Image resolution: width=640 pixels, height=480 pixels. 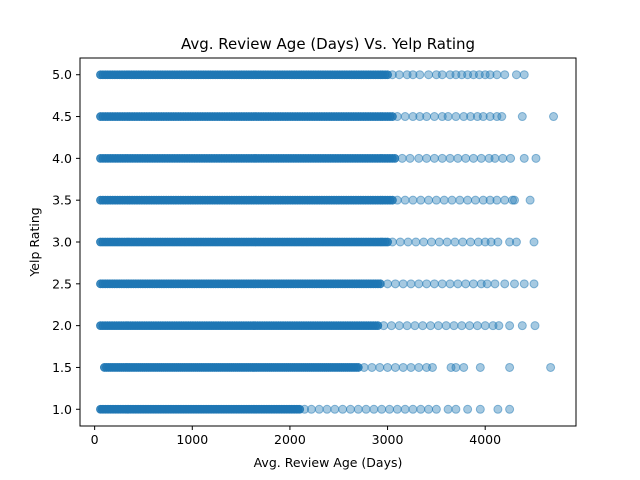 What do you see at coordinates (62, 409) in the screenshot?
I see `y-tick-label: 1.0` at bounding box center [62, 409].